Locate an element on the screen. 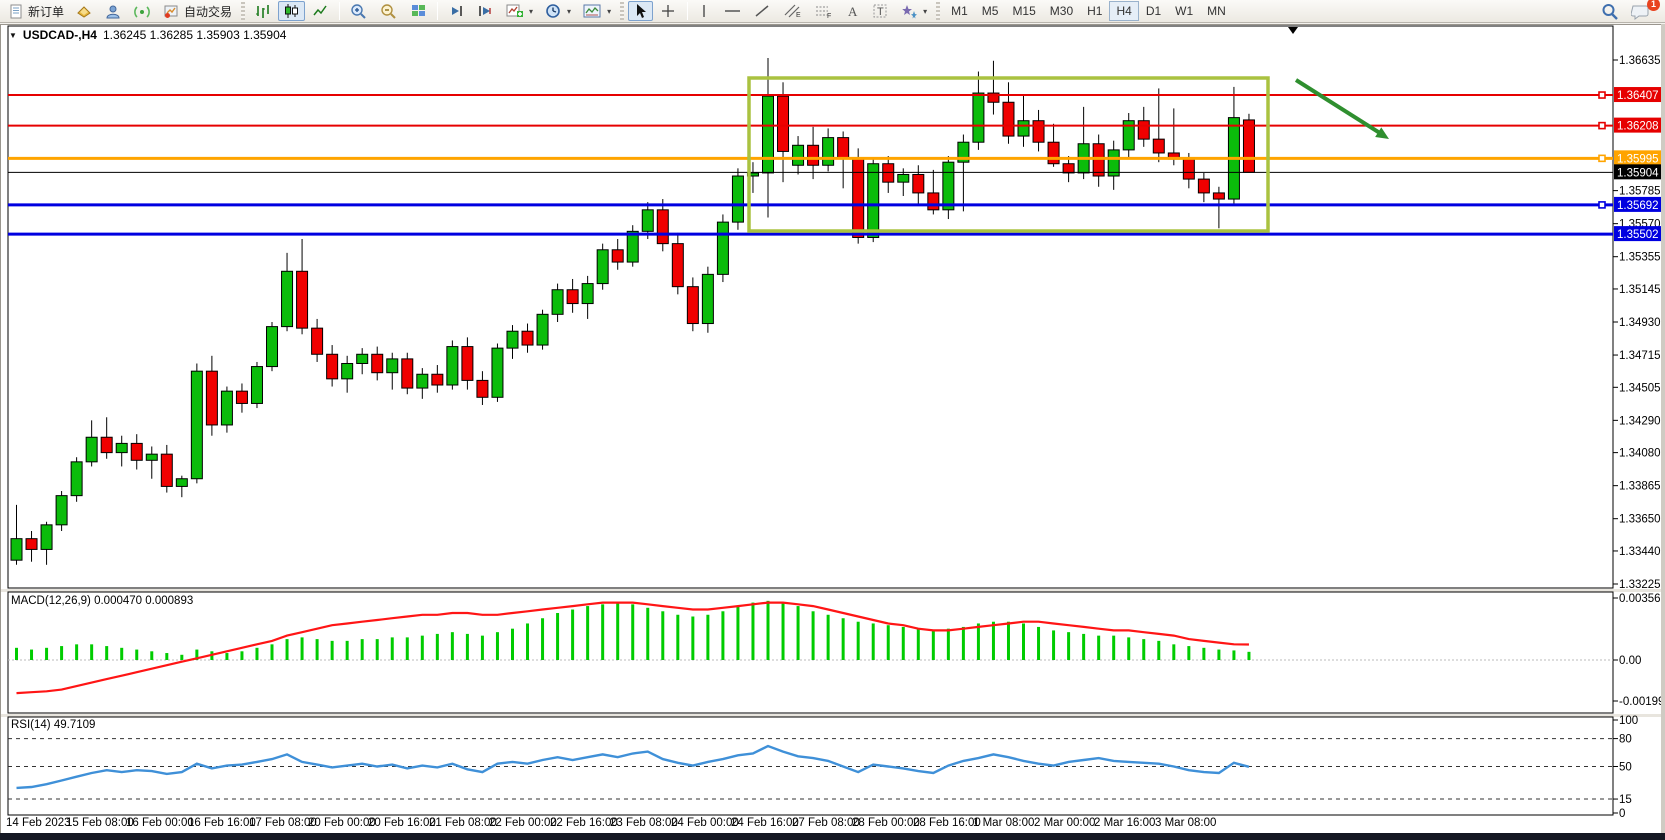 This screenshot has height=840, width=1665. time-axis-label: 22 Feb 16:00 is located at coordinates (584, 823).